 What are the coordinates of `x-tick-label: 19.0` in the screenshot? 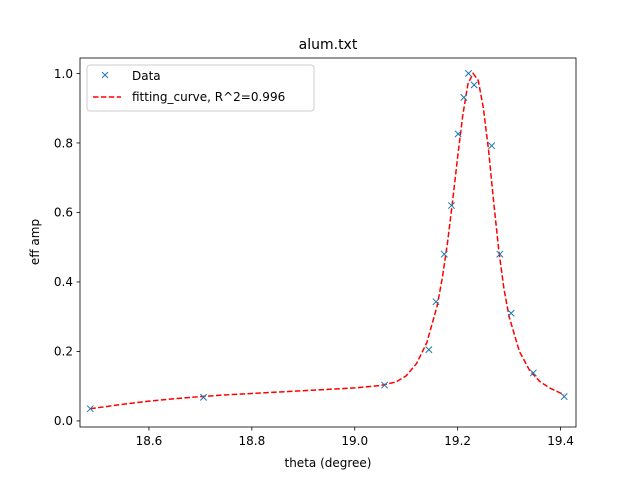 It's located at (354, 441).